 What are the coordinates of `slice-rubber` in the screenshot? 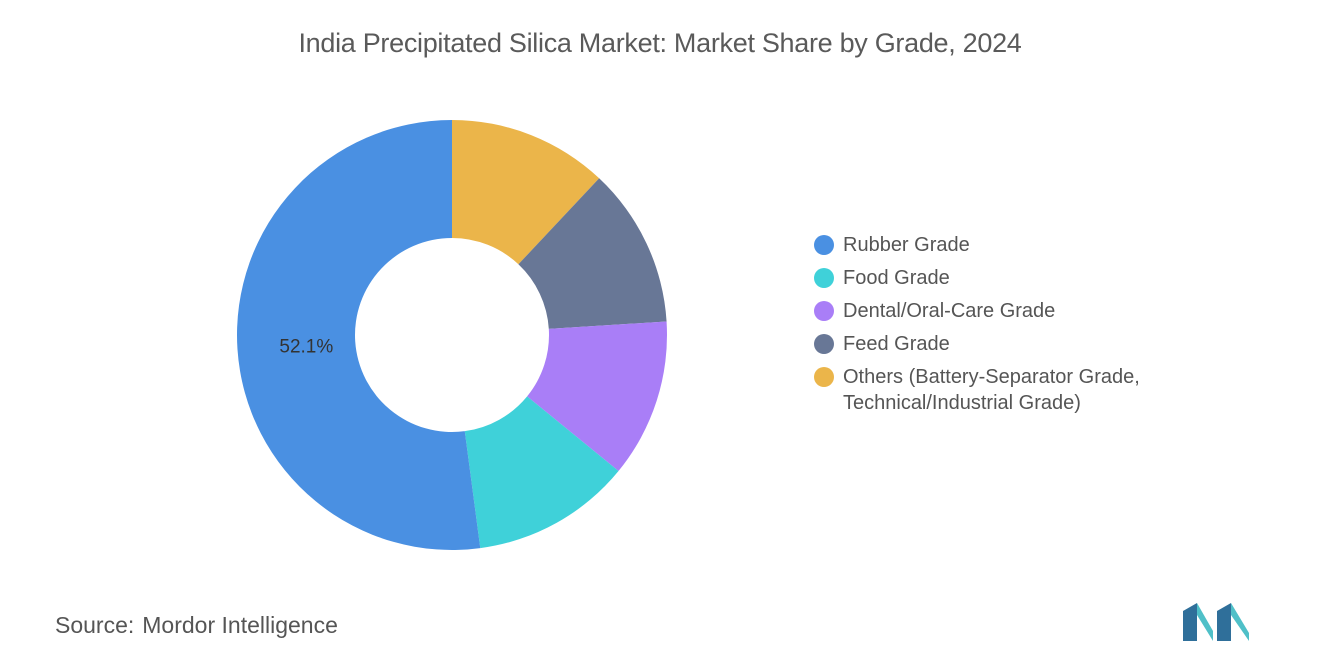 It's located at (359, 335).